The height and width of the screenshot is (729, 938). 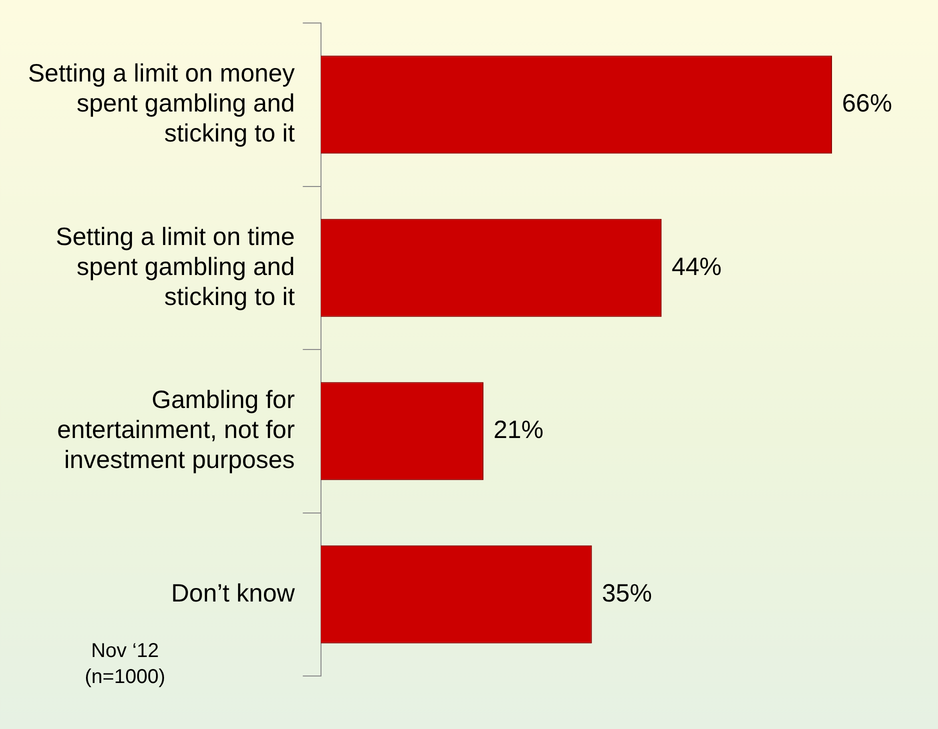 I want to click on data-label: 21%, so click(x=518, y=430).